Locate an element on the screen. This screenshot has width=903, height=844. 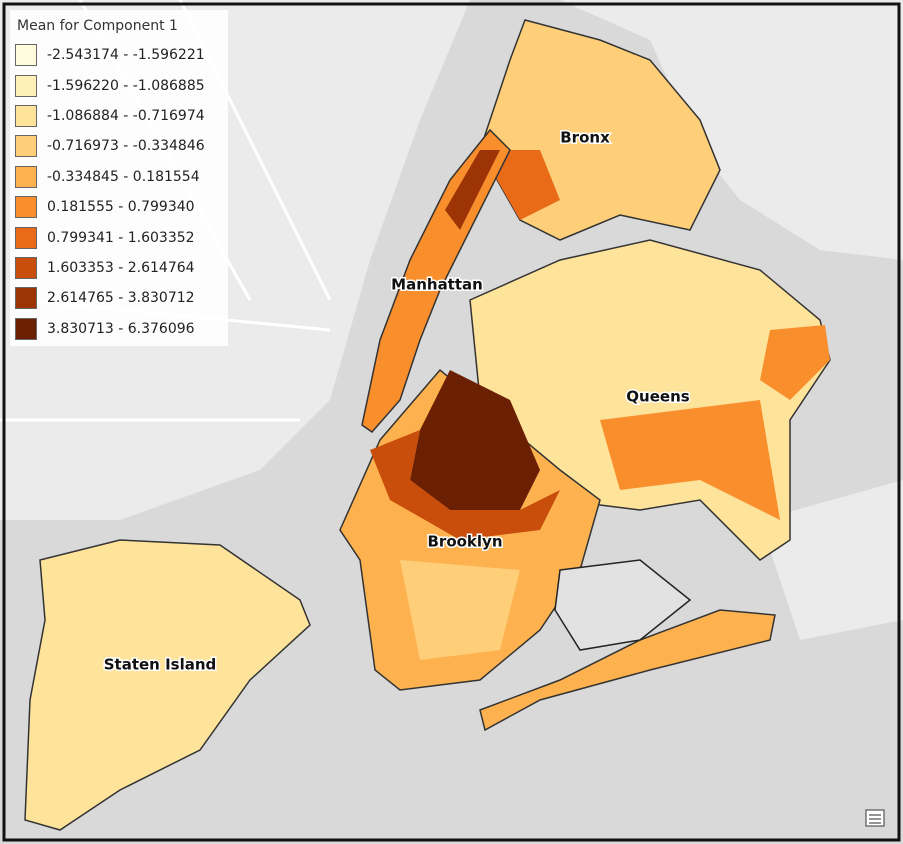
manhattan is located at coordinates (436, 281).